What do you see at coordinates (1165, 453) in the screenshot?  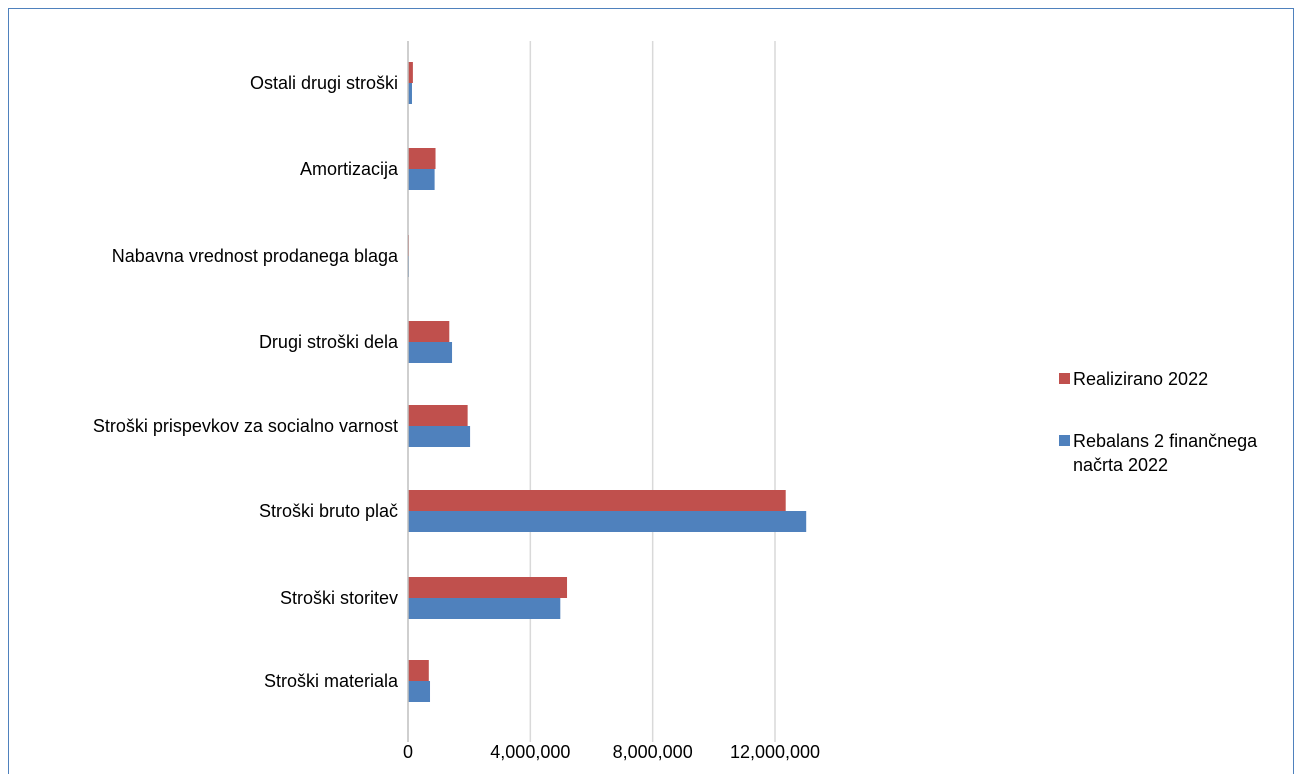 I see `legend-label-rebalans: Rebalans 2 finančnega načrta 2022` at bounding box center [1165, 453].